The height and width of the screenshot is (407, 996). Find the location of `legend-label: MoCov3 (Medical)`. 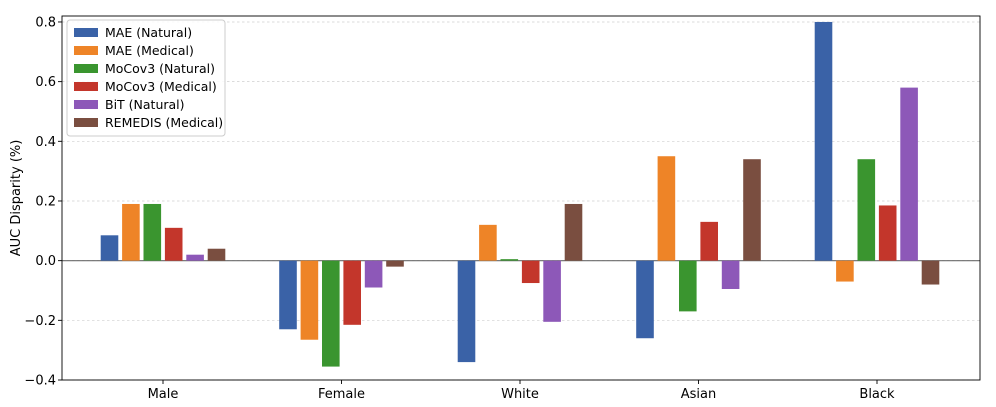

legend-label: MoCov3 (Medical) is located at coordinates (161, 86).